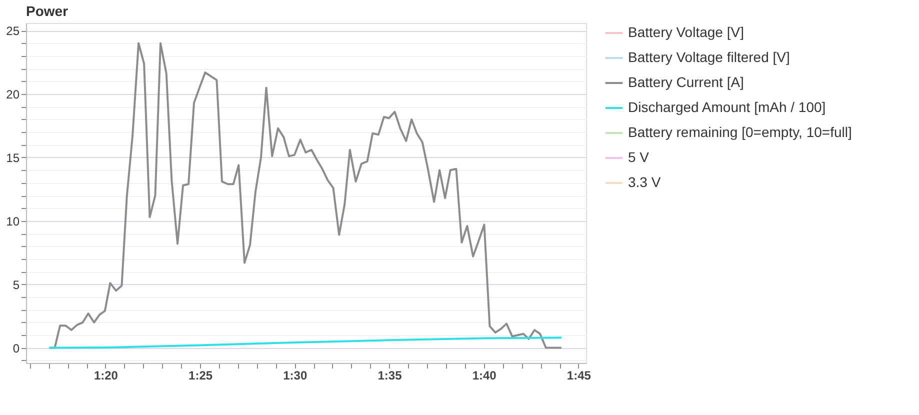 The width and height of the screenshot is (919, 415). I want to click on legend-label: Battery Current [A], so click(686, 82).